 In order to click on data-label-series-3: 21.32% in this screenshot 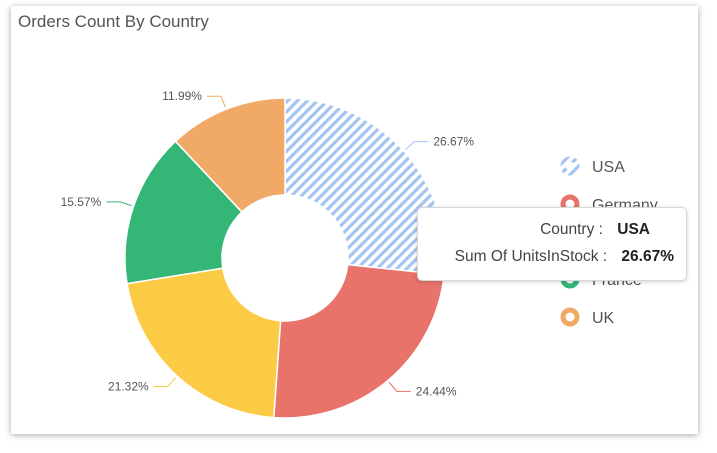, I will do `click(128, 387)`.